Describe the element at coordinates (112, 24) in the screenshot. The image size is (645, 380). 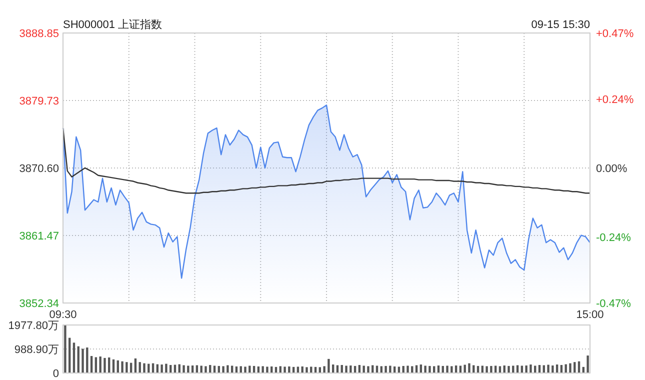
I see `chart-title: SH000001 上证指数` at that location.